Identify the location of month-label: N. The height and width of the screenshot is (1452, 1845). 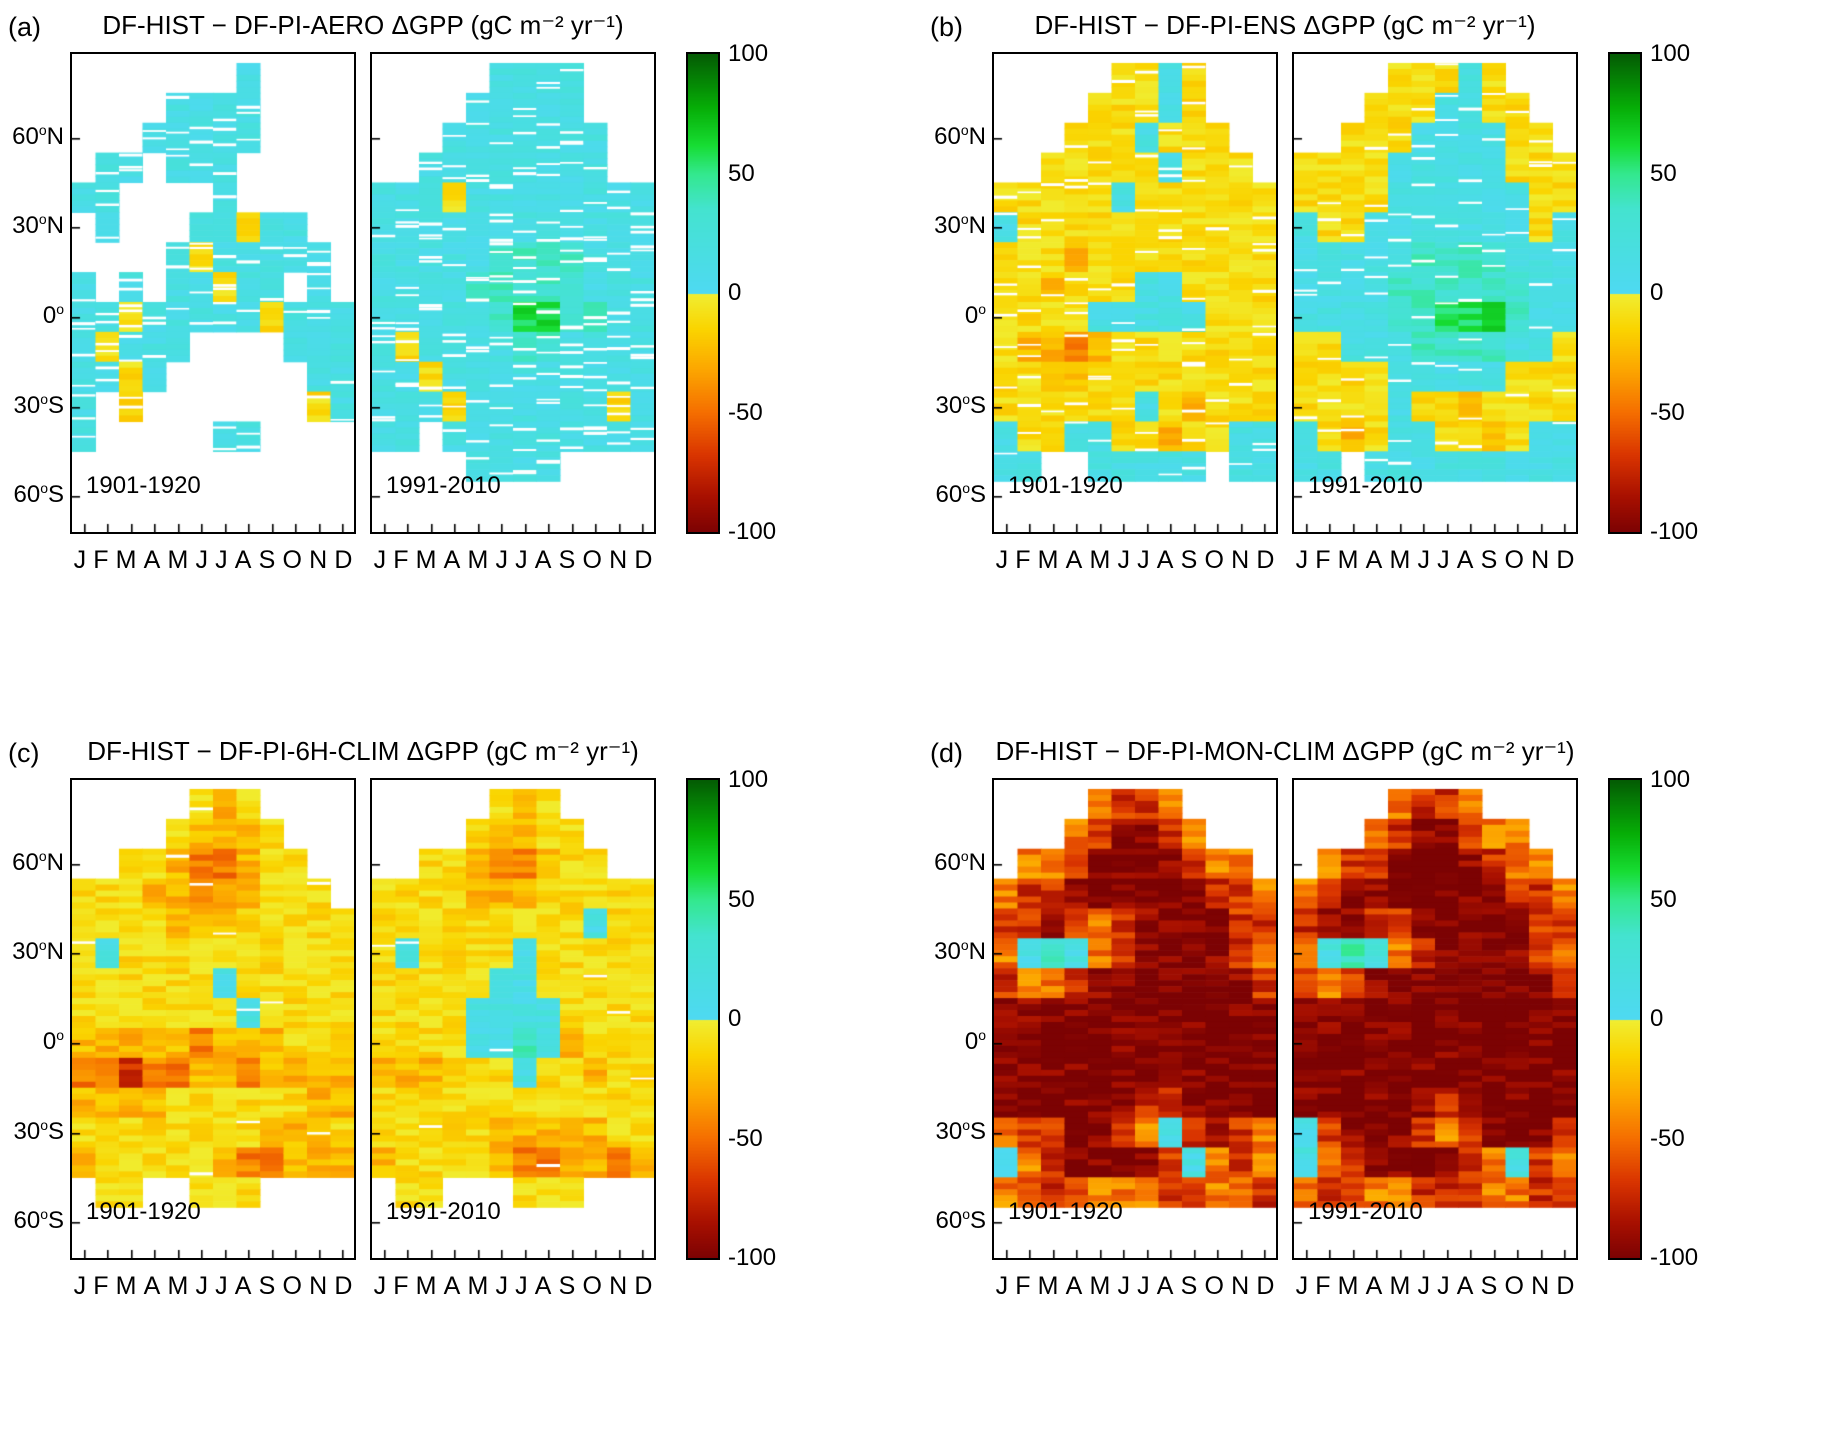
(1240, 560).